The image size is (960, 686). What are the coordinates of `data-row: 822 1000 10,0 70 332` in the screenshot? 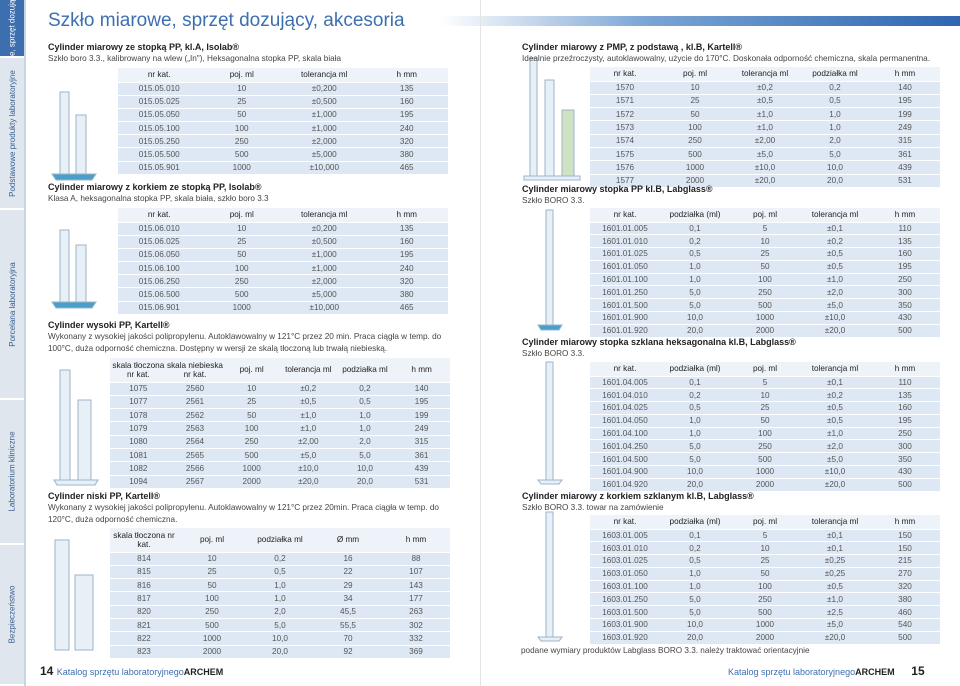 It's located at (280, 638).